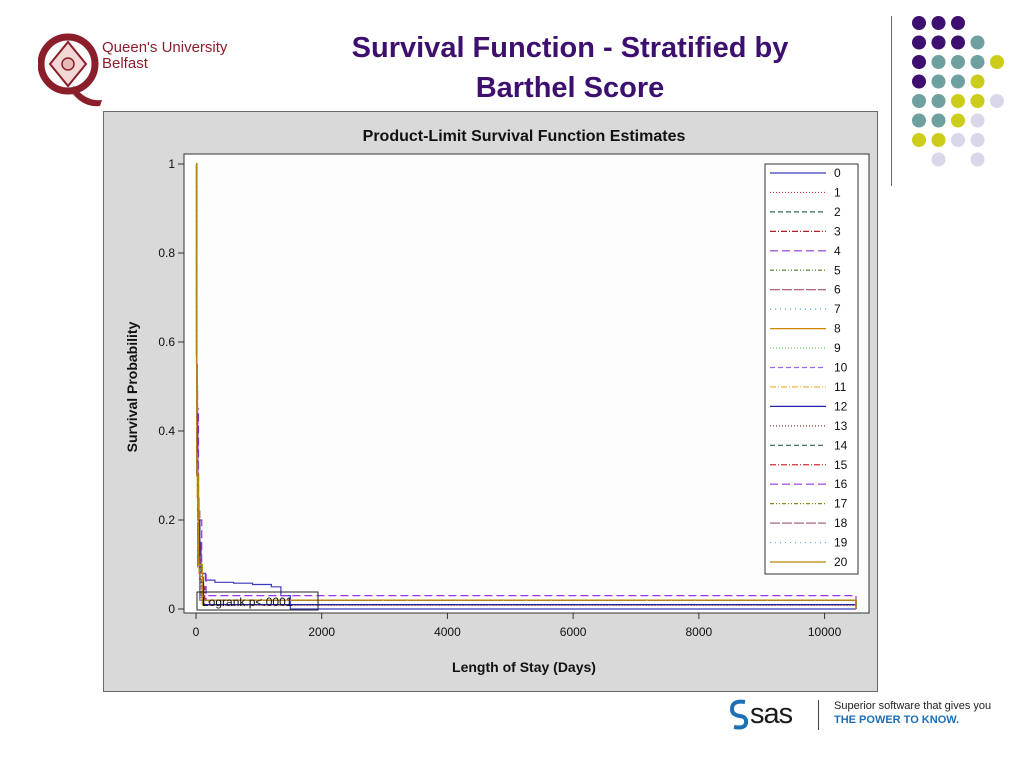  I want to click on legend-label-2: 2, so click(837, 212).